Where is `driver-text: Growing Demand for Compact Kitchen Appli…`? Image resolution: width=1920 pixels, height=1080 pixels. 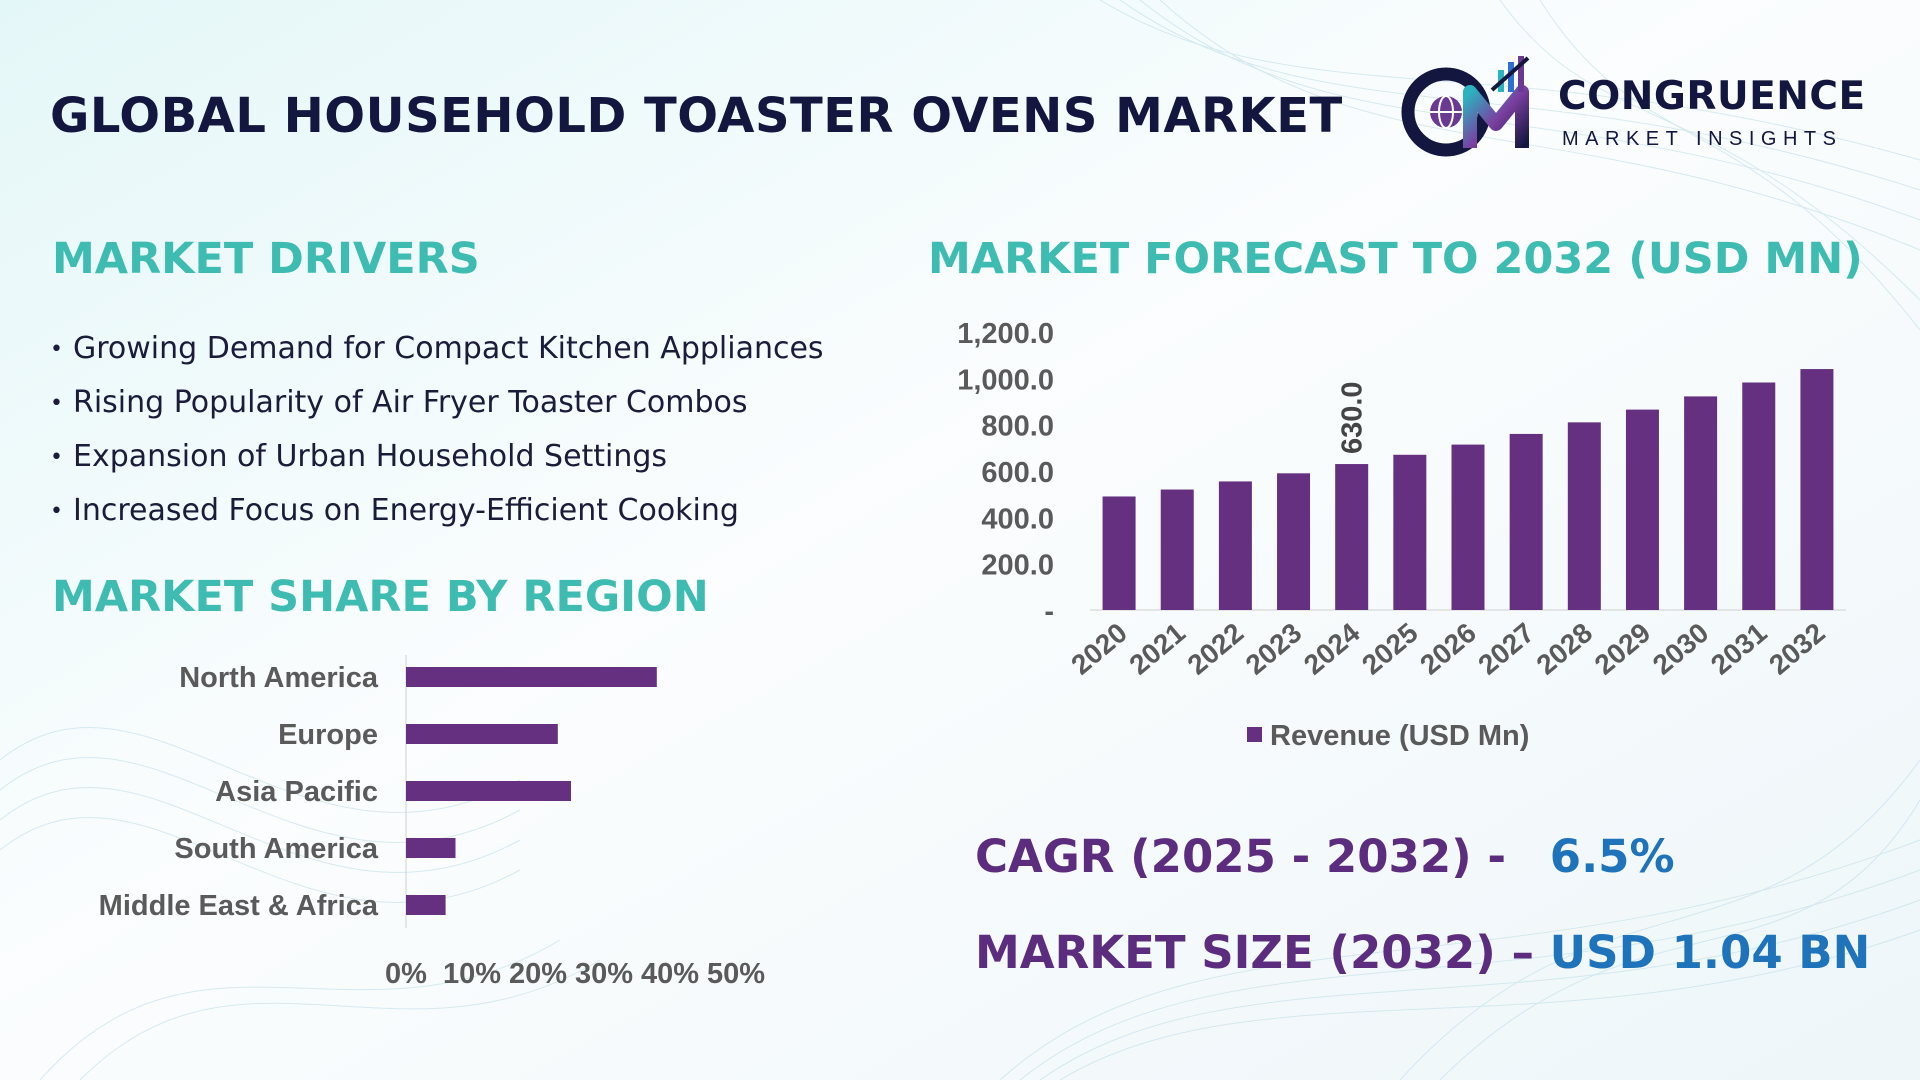 driver-text: Growing Demand for Compact Kitchen Appli… is located at coordinates (448, 348).